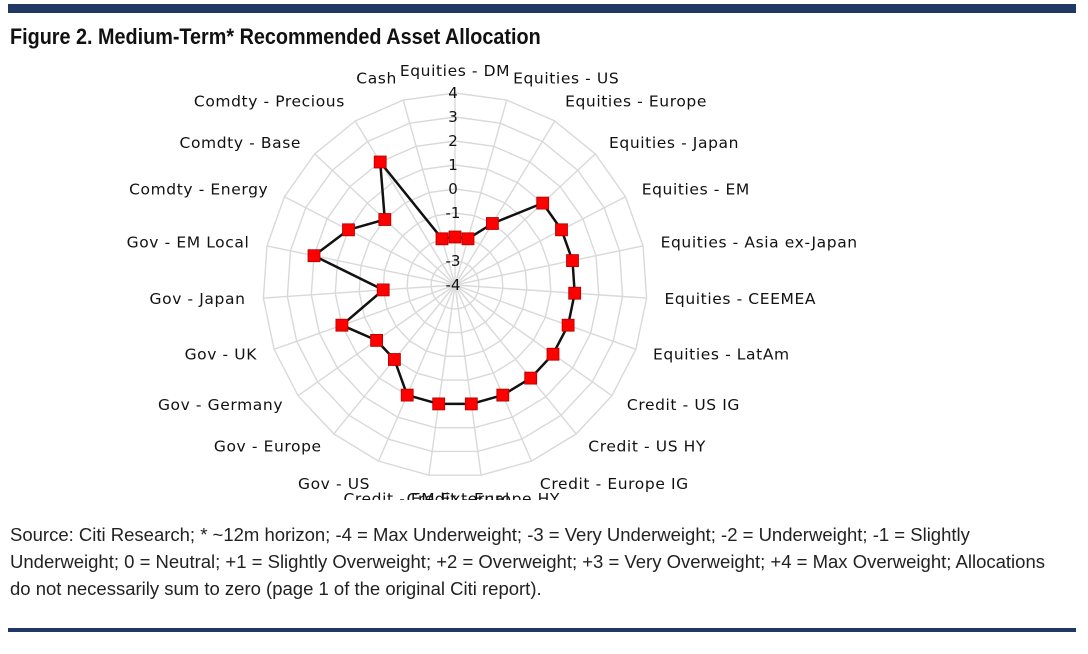 The height and width of the screenshot is (654, 1088). I want to click on category-label: Equities - Asia ex-Japan, so click(759, 243).